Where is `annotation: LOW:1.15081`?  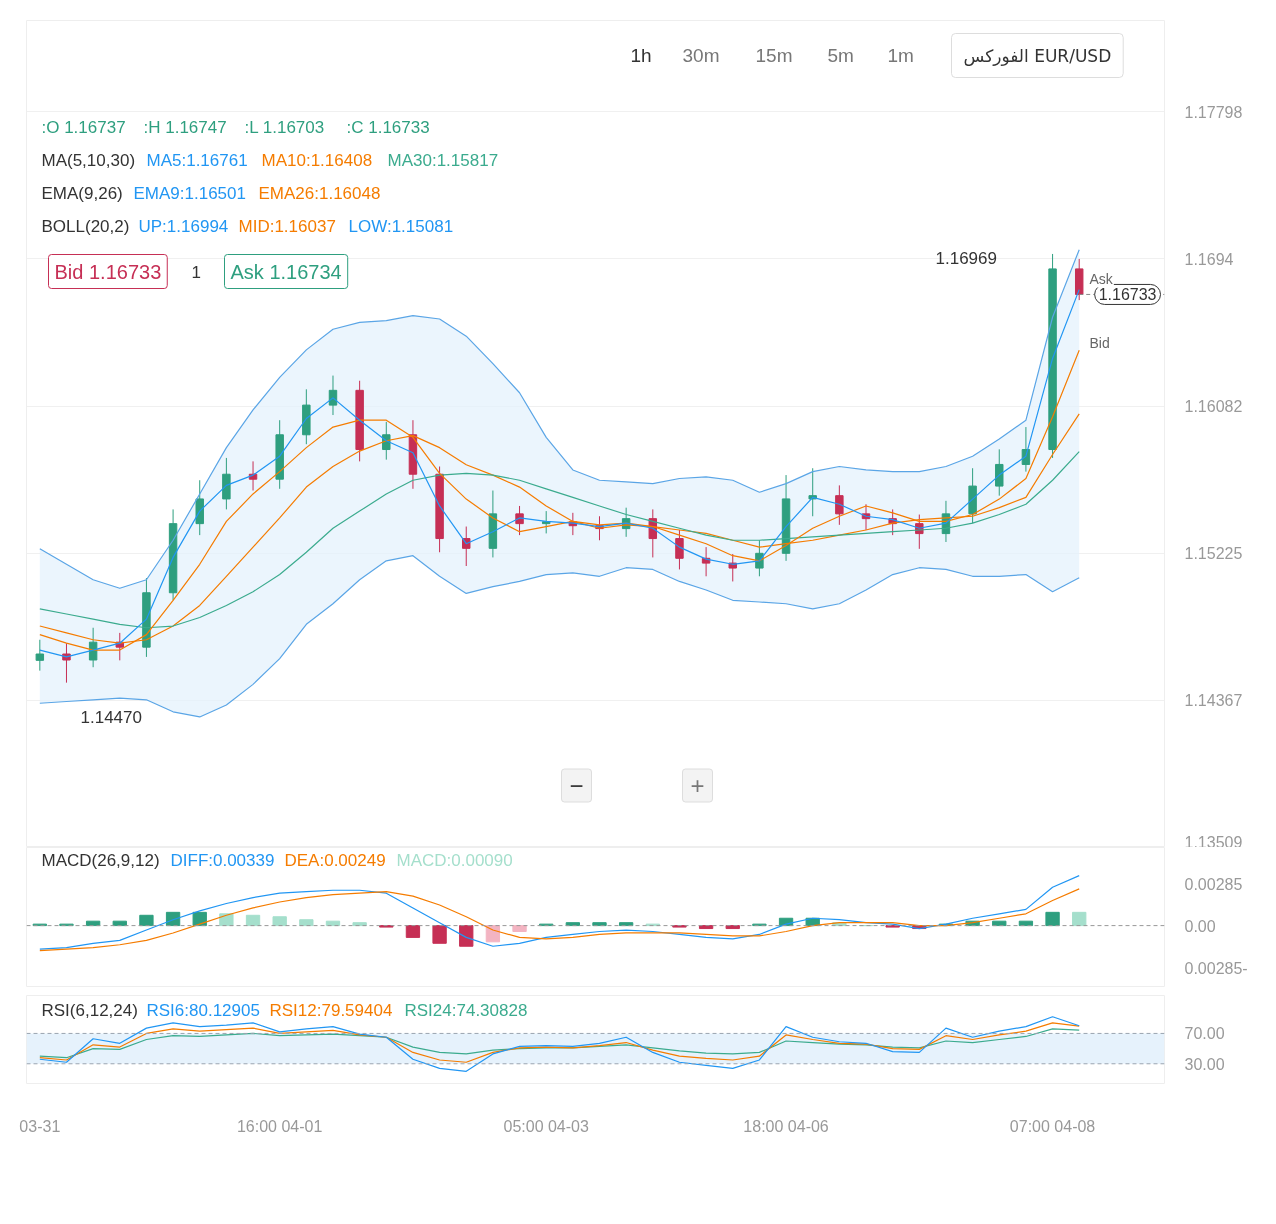
annotation: LOW:1.15081 is located at coordinates (401, 226).